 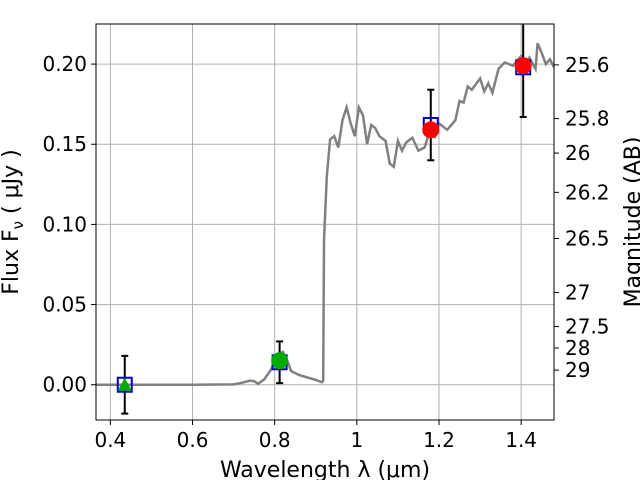 What do you see at coordinates (193, 440) in the screenshot?
I see `x-tick-label: 0.6` at bounding box center [193, 440].